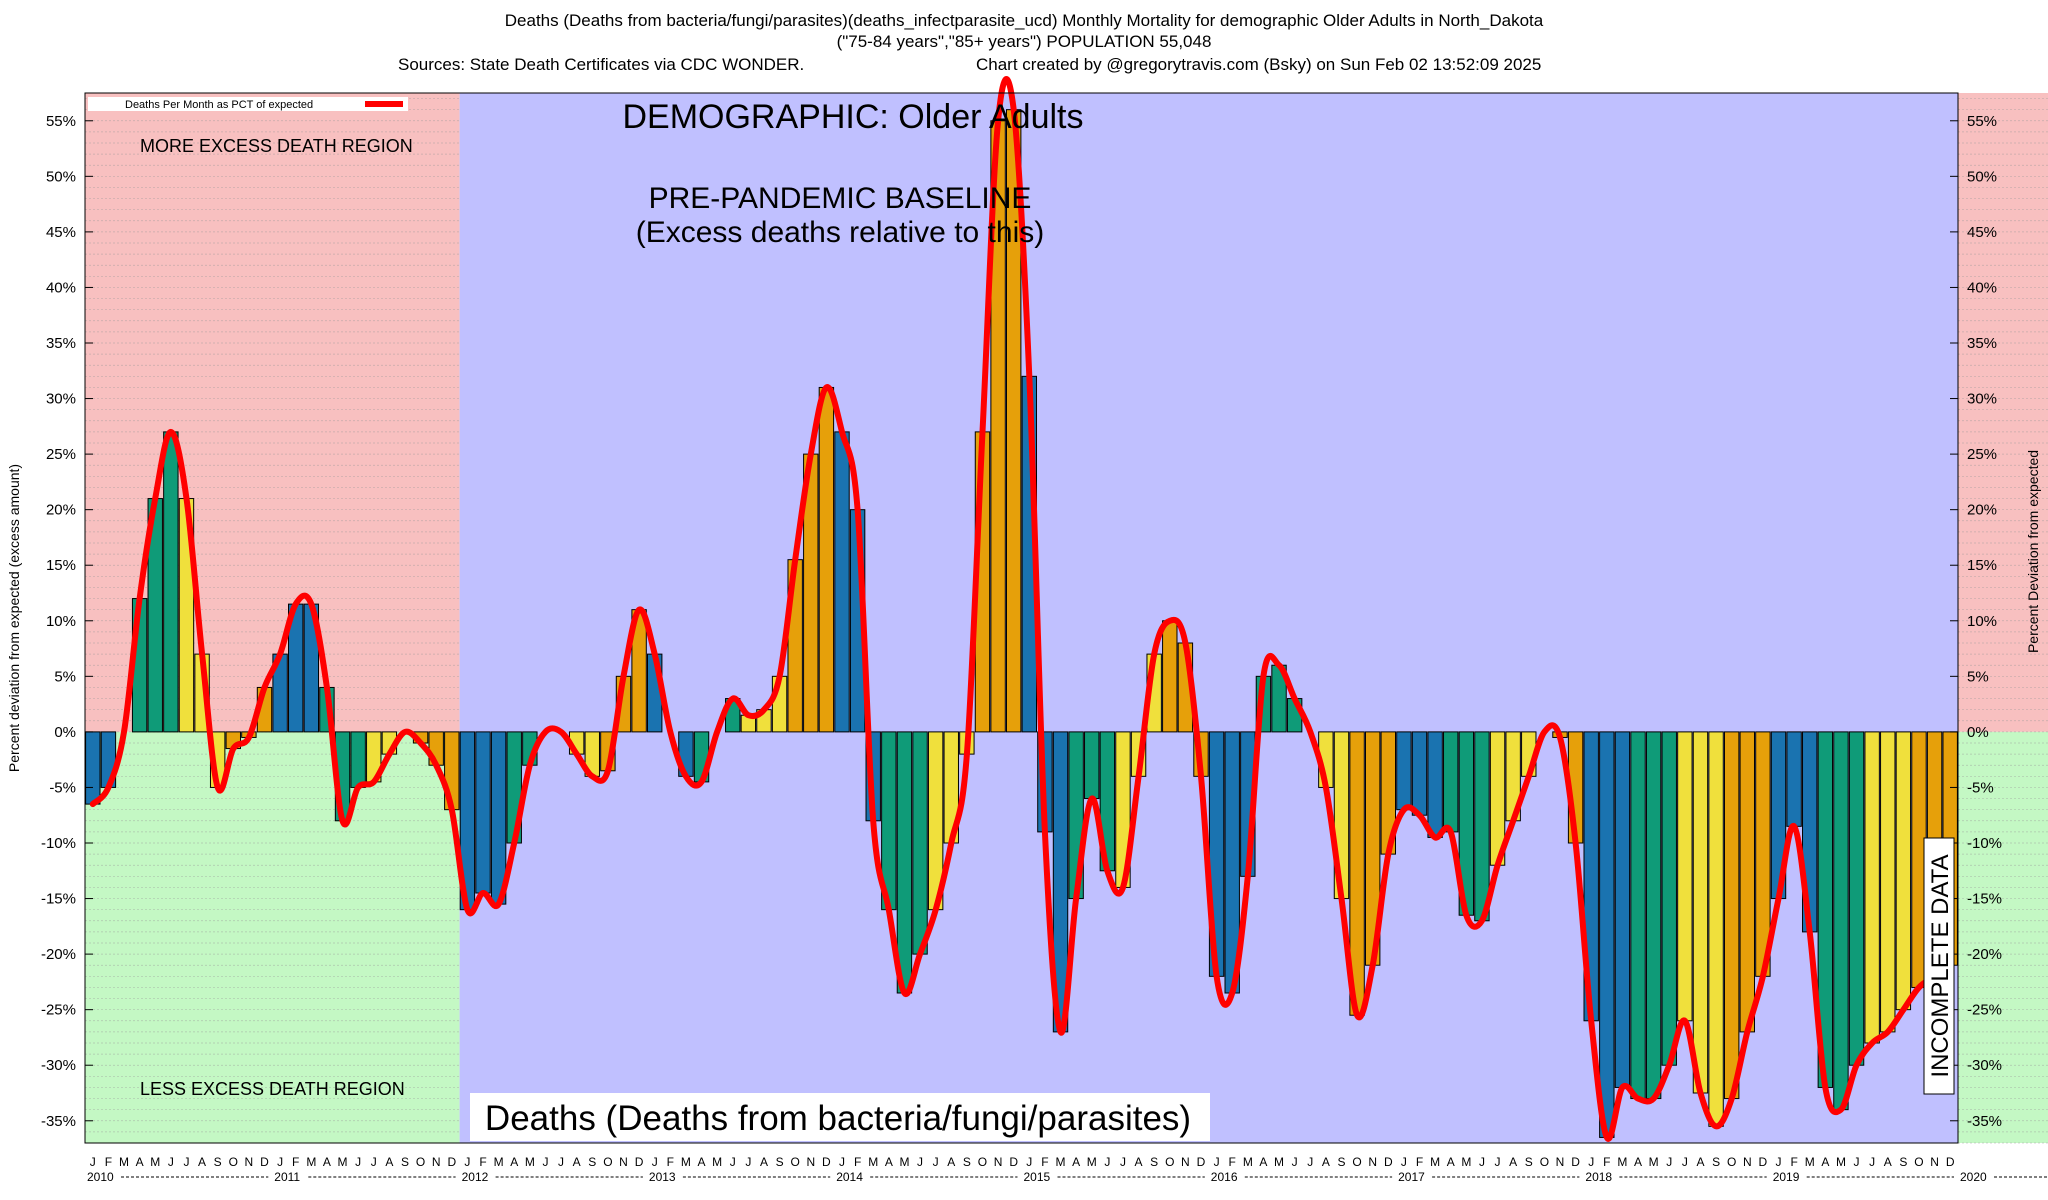  Describe the element at coordinates (272, 412) in the screenshot. I see `excess-region-pre` at that location.